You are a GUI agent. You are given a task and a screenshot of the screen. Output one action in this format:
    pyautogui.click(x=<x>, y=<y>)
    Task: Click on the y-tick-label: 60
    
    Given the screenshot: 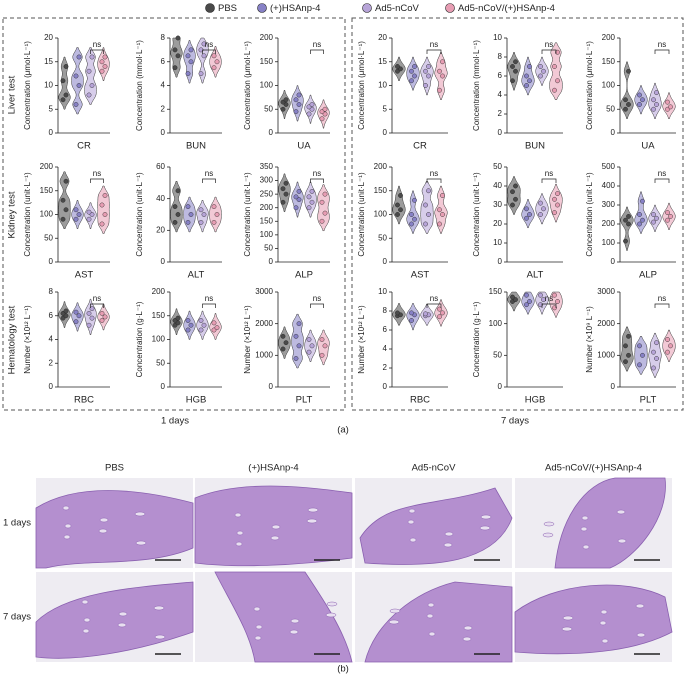 What is the action you would take?
    pyautogui.click(x=160, y=166)
    